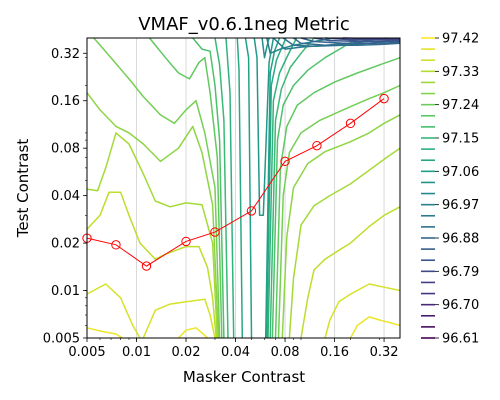 The image size is (500, 400). I want to click on y-axis: 0.005 0.01 0.02 0.04 0.08 0.16 0.32, so click(65, 197).